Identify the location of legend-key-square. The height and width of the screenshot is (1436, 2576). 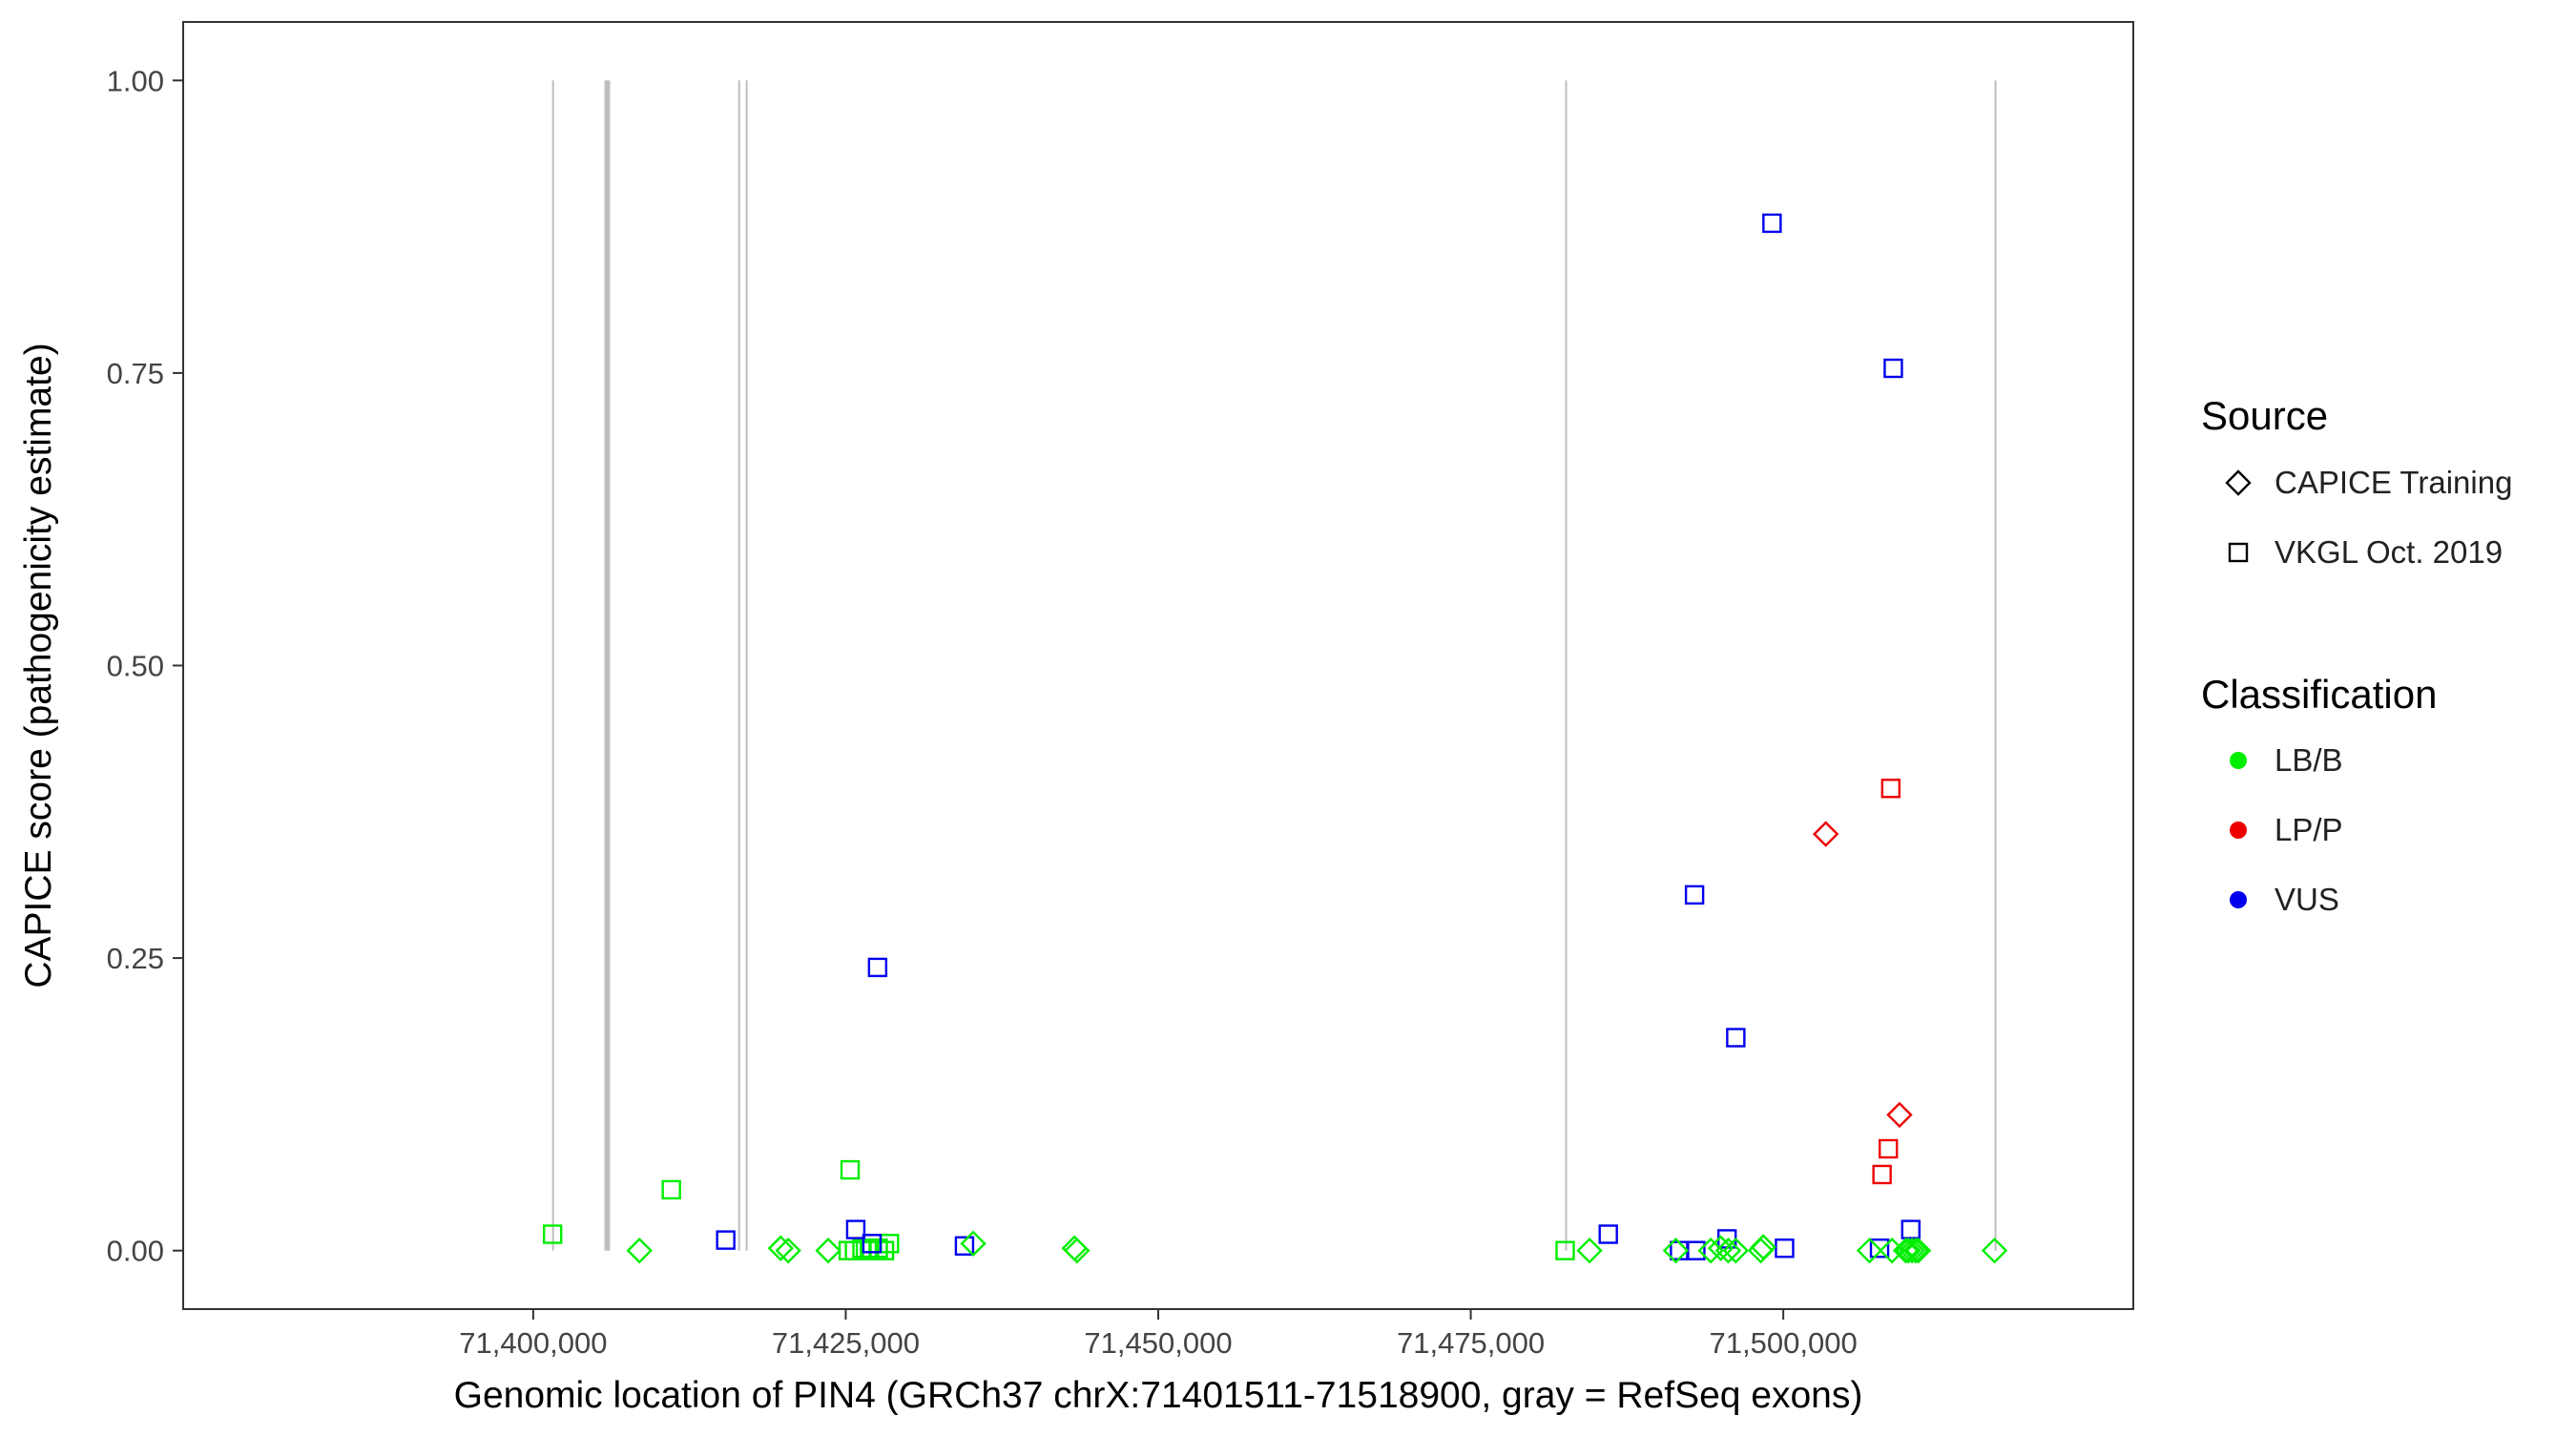
(2238, 552).